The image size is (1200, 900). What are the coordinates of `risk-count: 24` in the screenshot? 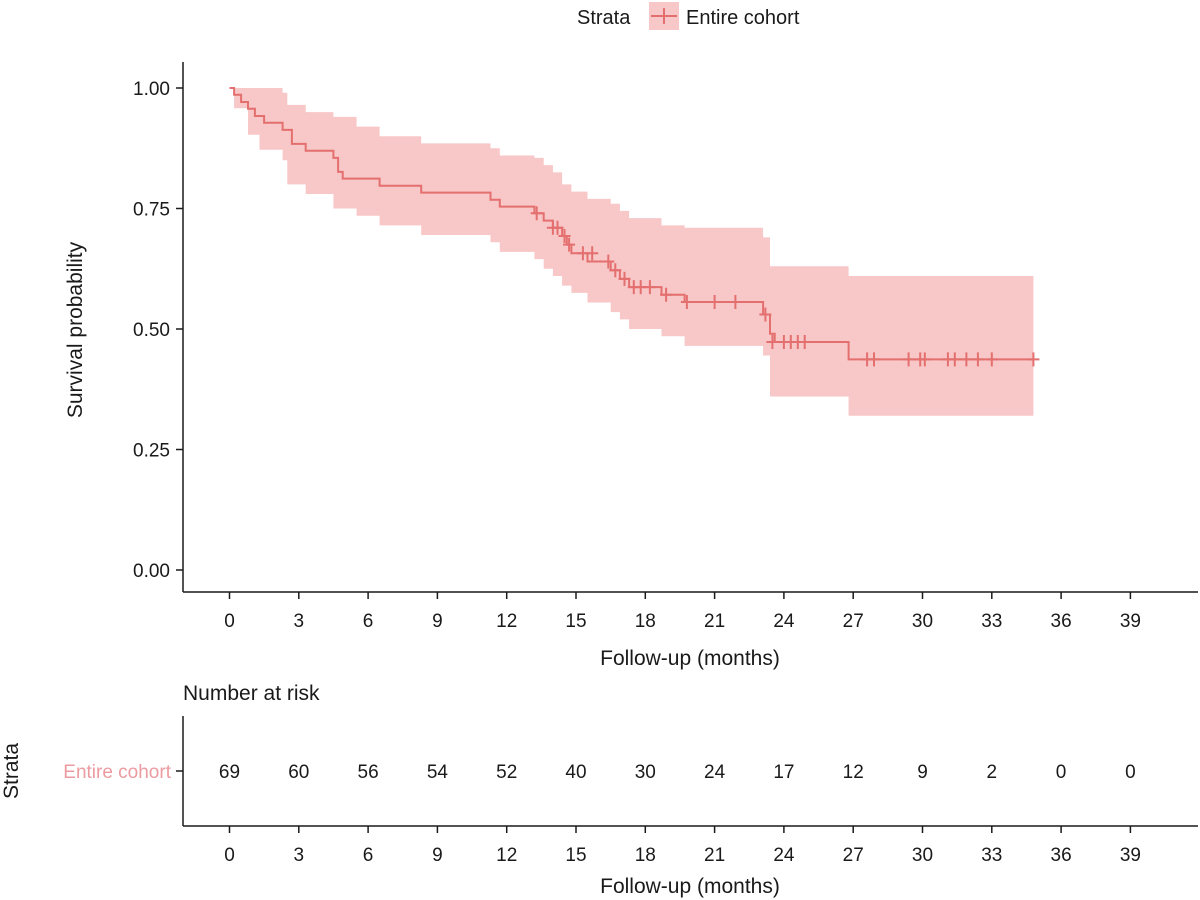 It's located at (715, 772).